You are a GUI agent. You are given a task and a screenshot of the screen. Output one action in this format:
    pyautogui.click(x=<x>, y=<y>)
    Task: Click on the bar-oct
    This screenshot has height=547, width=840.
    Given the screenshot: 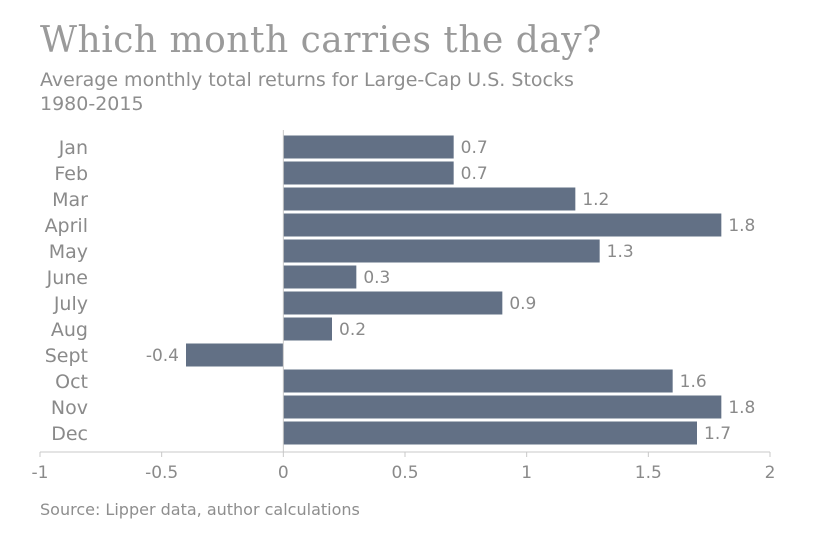 What is the action you would take?
    pyautogui.click(x=478, y=381)
    